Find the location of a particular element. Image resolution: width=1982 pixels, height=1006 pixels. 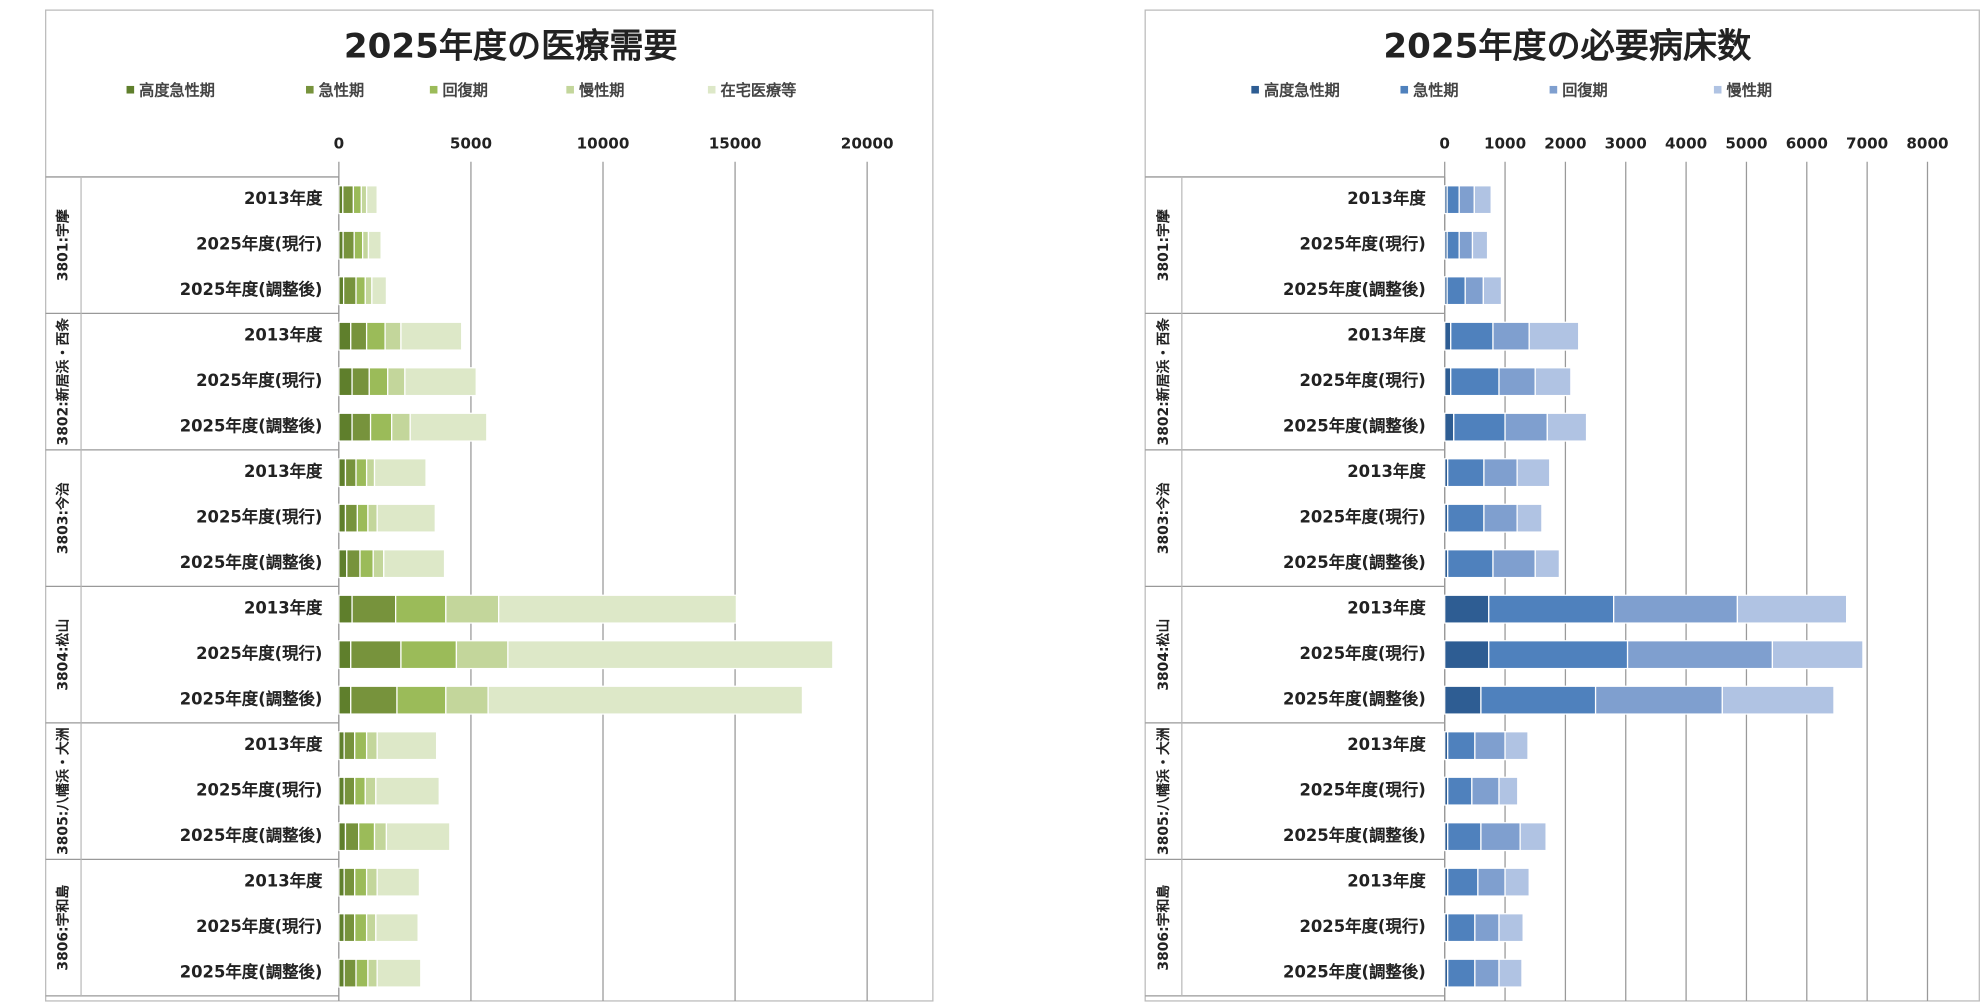

group-label: 3806:宇和島 is located at coordinates (62, 928).